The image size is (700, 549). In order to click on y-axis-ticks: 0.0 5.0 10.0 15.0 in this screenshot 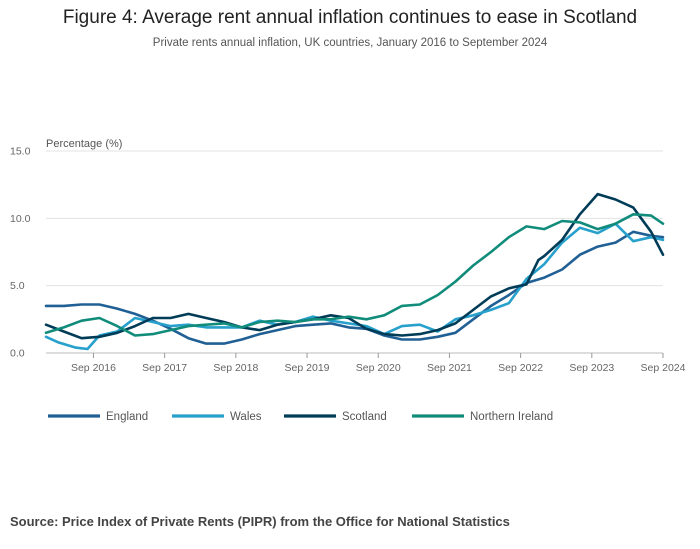, I will do `click(20, 253)`.